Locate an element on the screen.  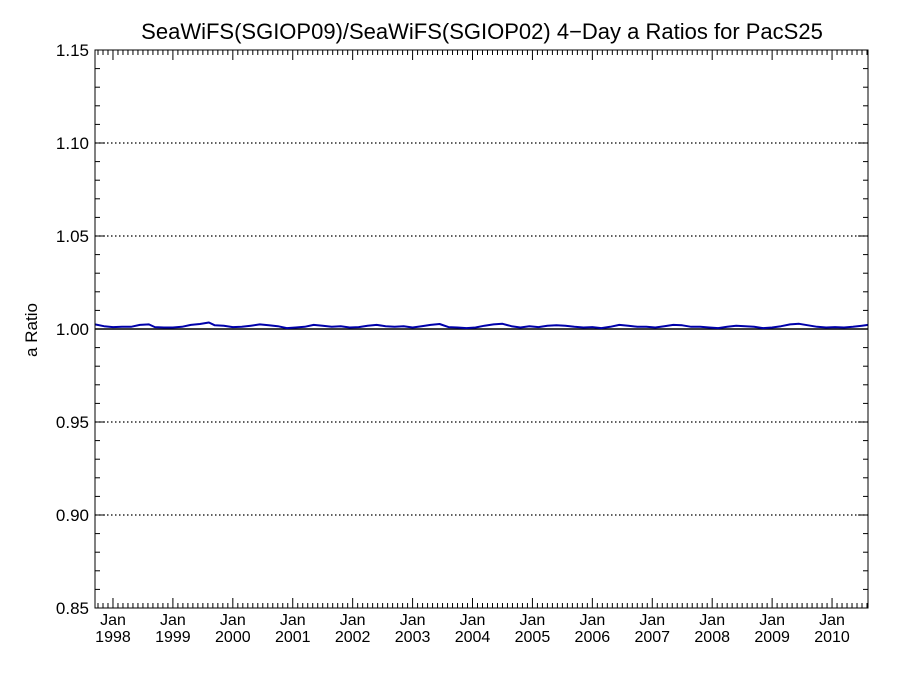
series-group is located at coordinates (481, 325).